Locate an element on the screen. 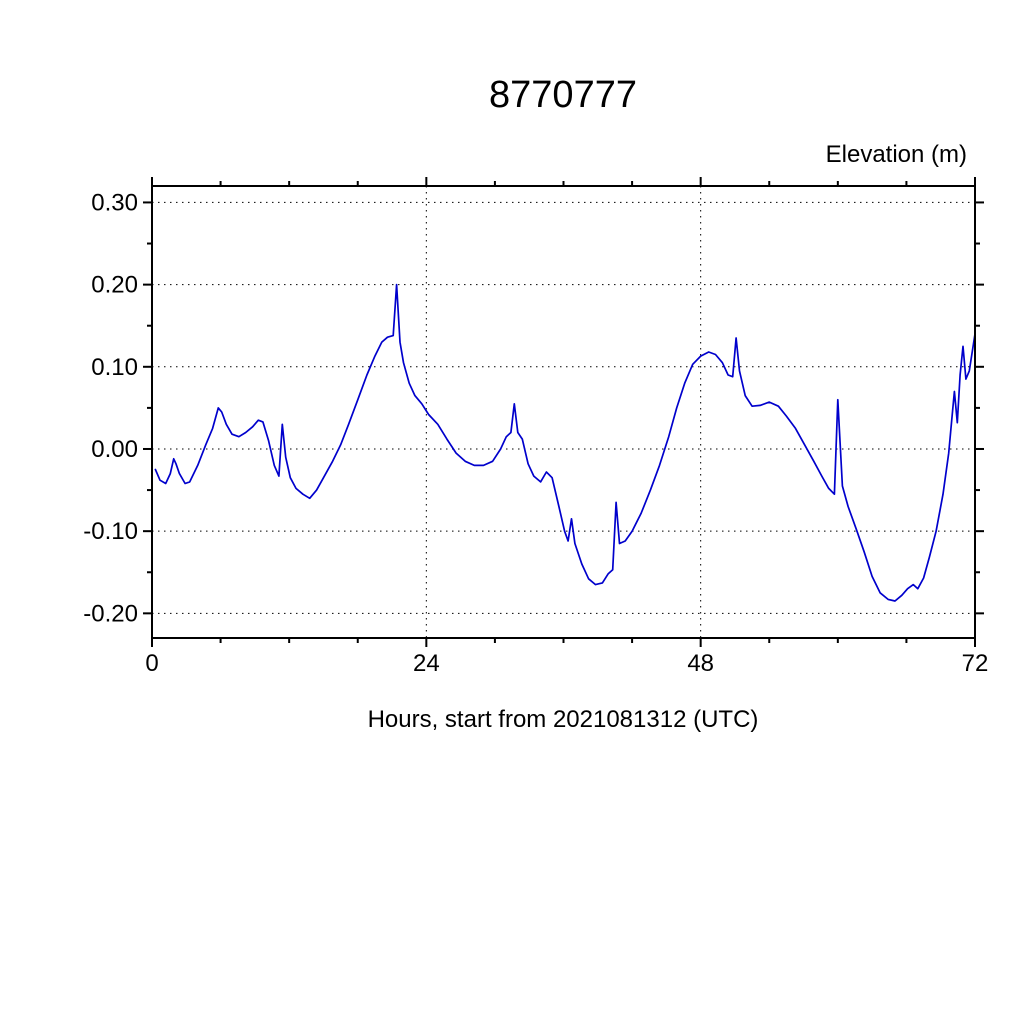  x-axis-label: Hours, start from 2021081312 (UTC) is located at coordinates (563, 719).